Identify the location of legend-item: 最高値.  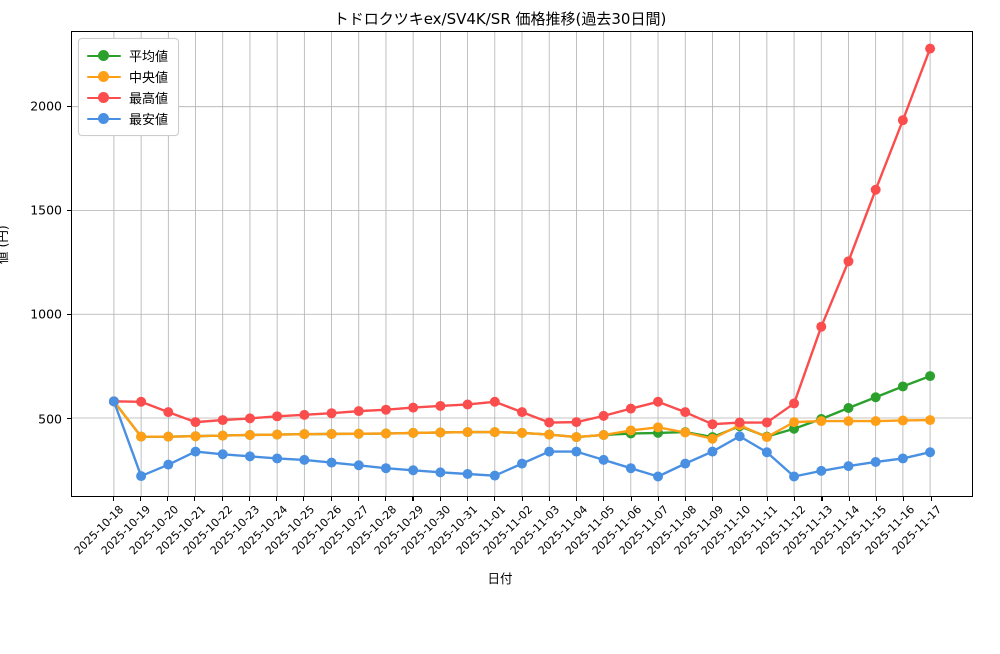
(127, 97).